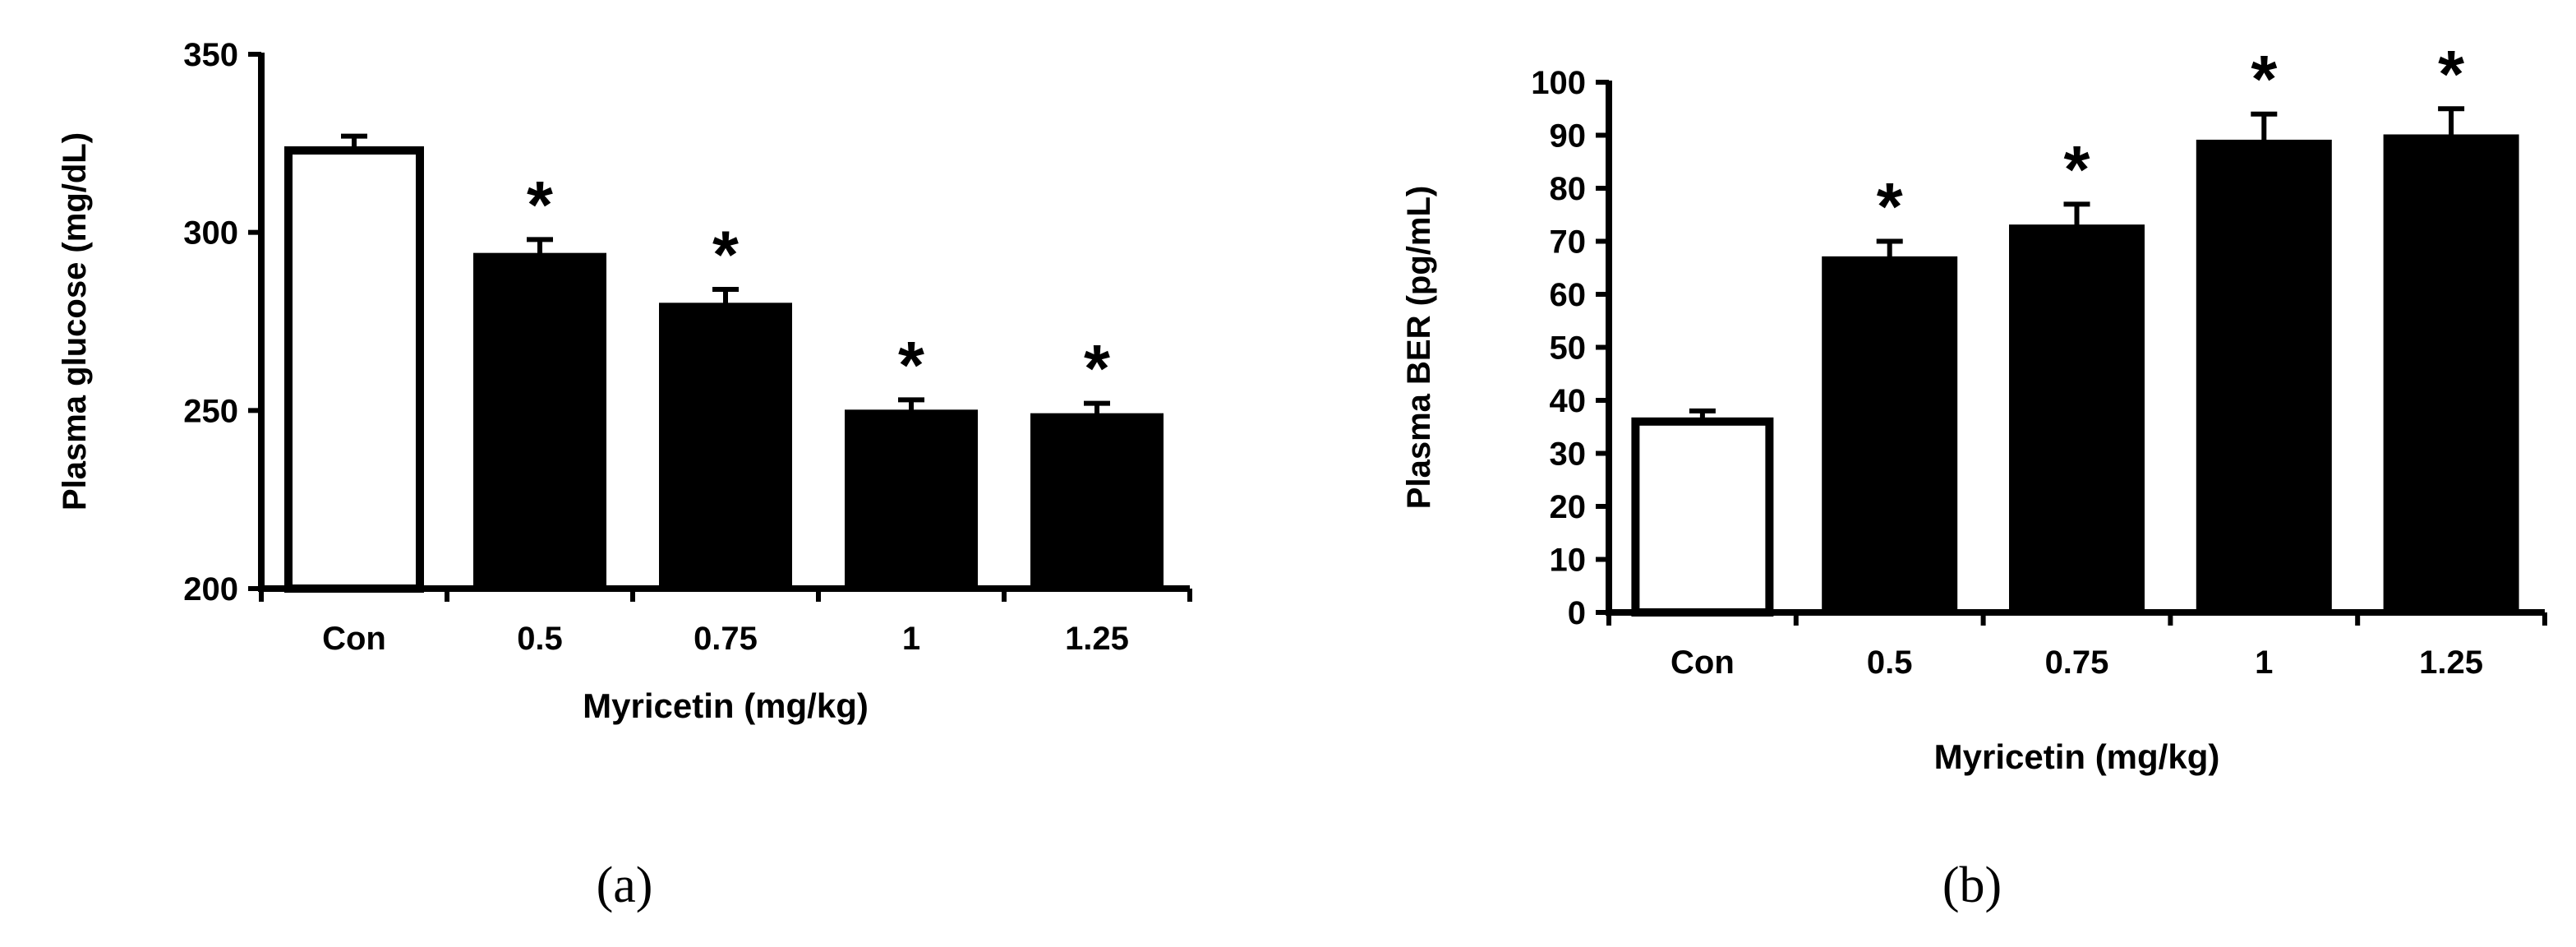 Image resolution: width=2576 pixels, height=947 pixels. What do you see at coordinates (1568, 295) in the screenshot?
I see `y-tick-label: 60` at bounding box center [1568, 295].